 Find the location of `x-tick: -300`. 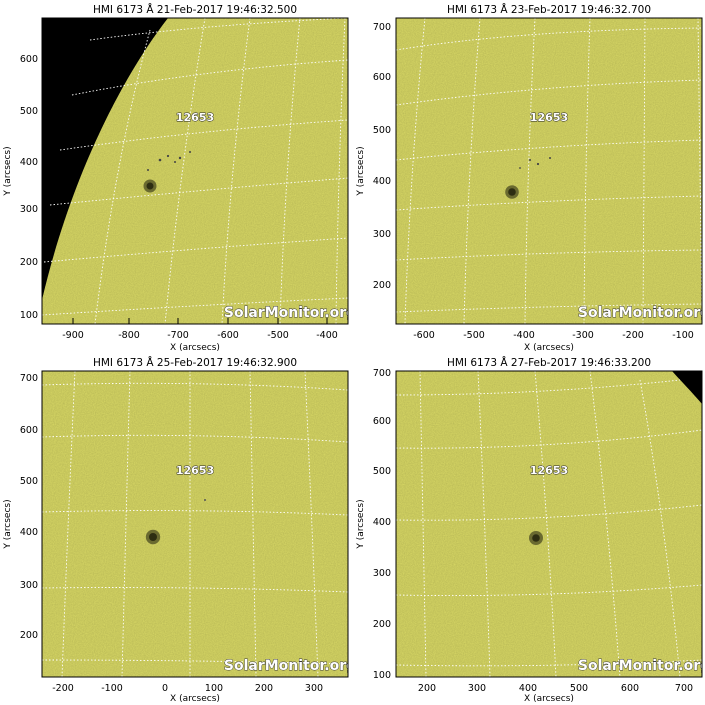

x-tick: -300 is located at coordinates (583, 335).